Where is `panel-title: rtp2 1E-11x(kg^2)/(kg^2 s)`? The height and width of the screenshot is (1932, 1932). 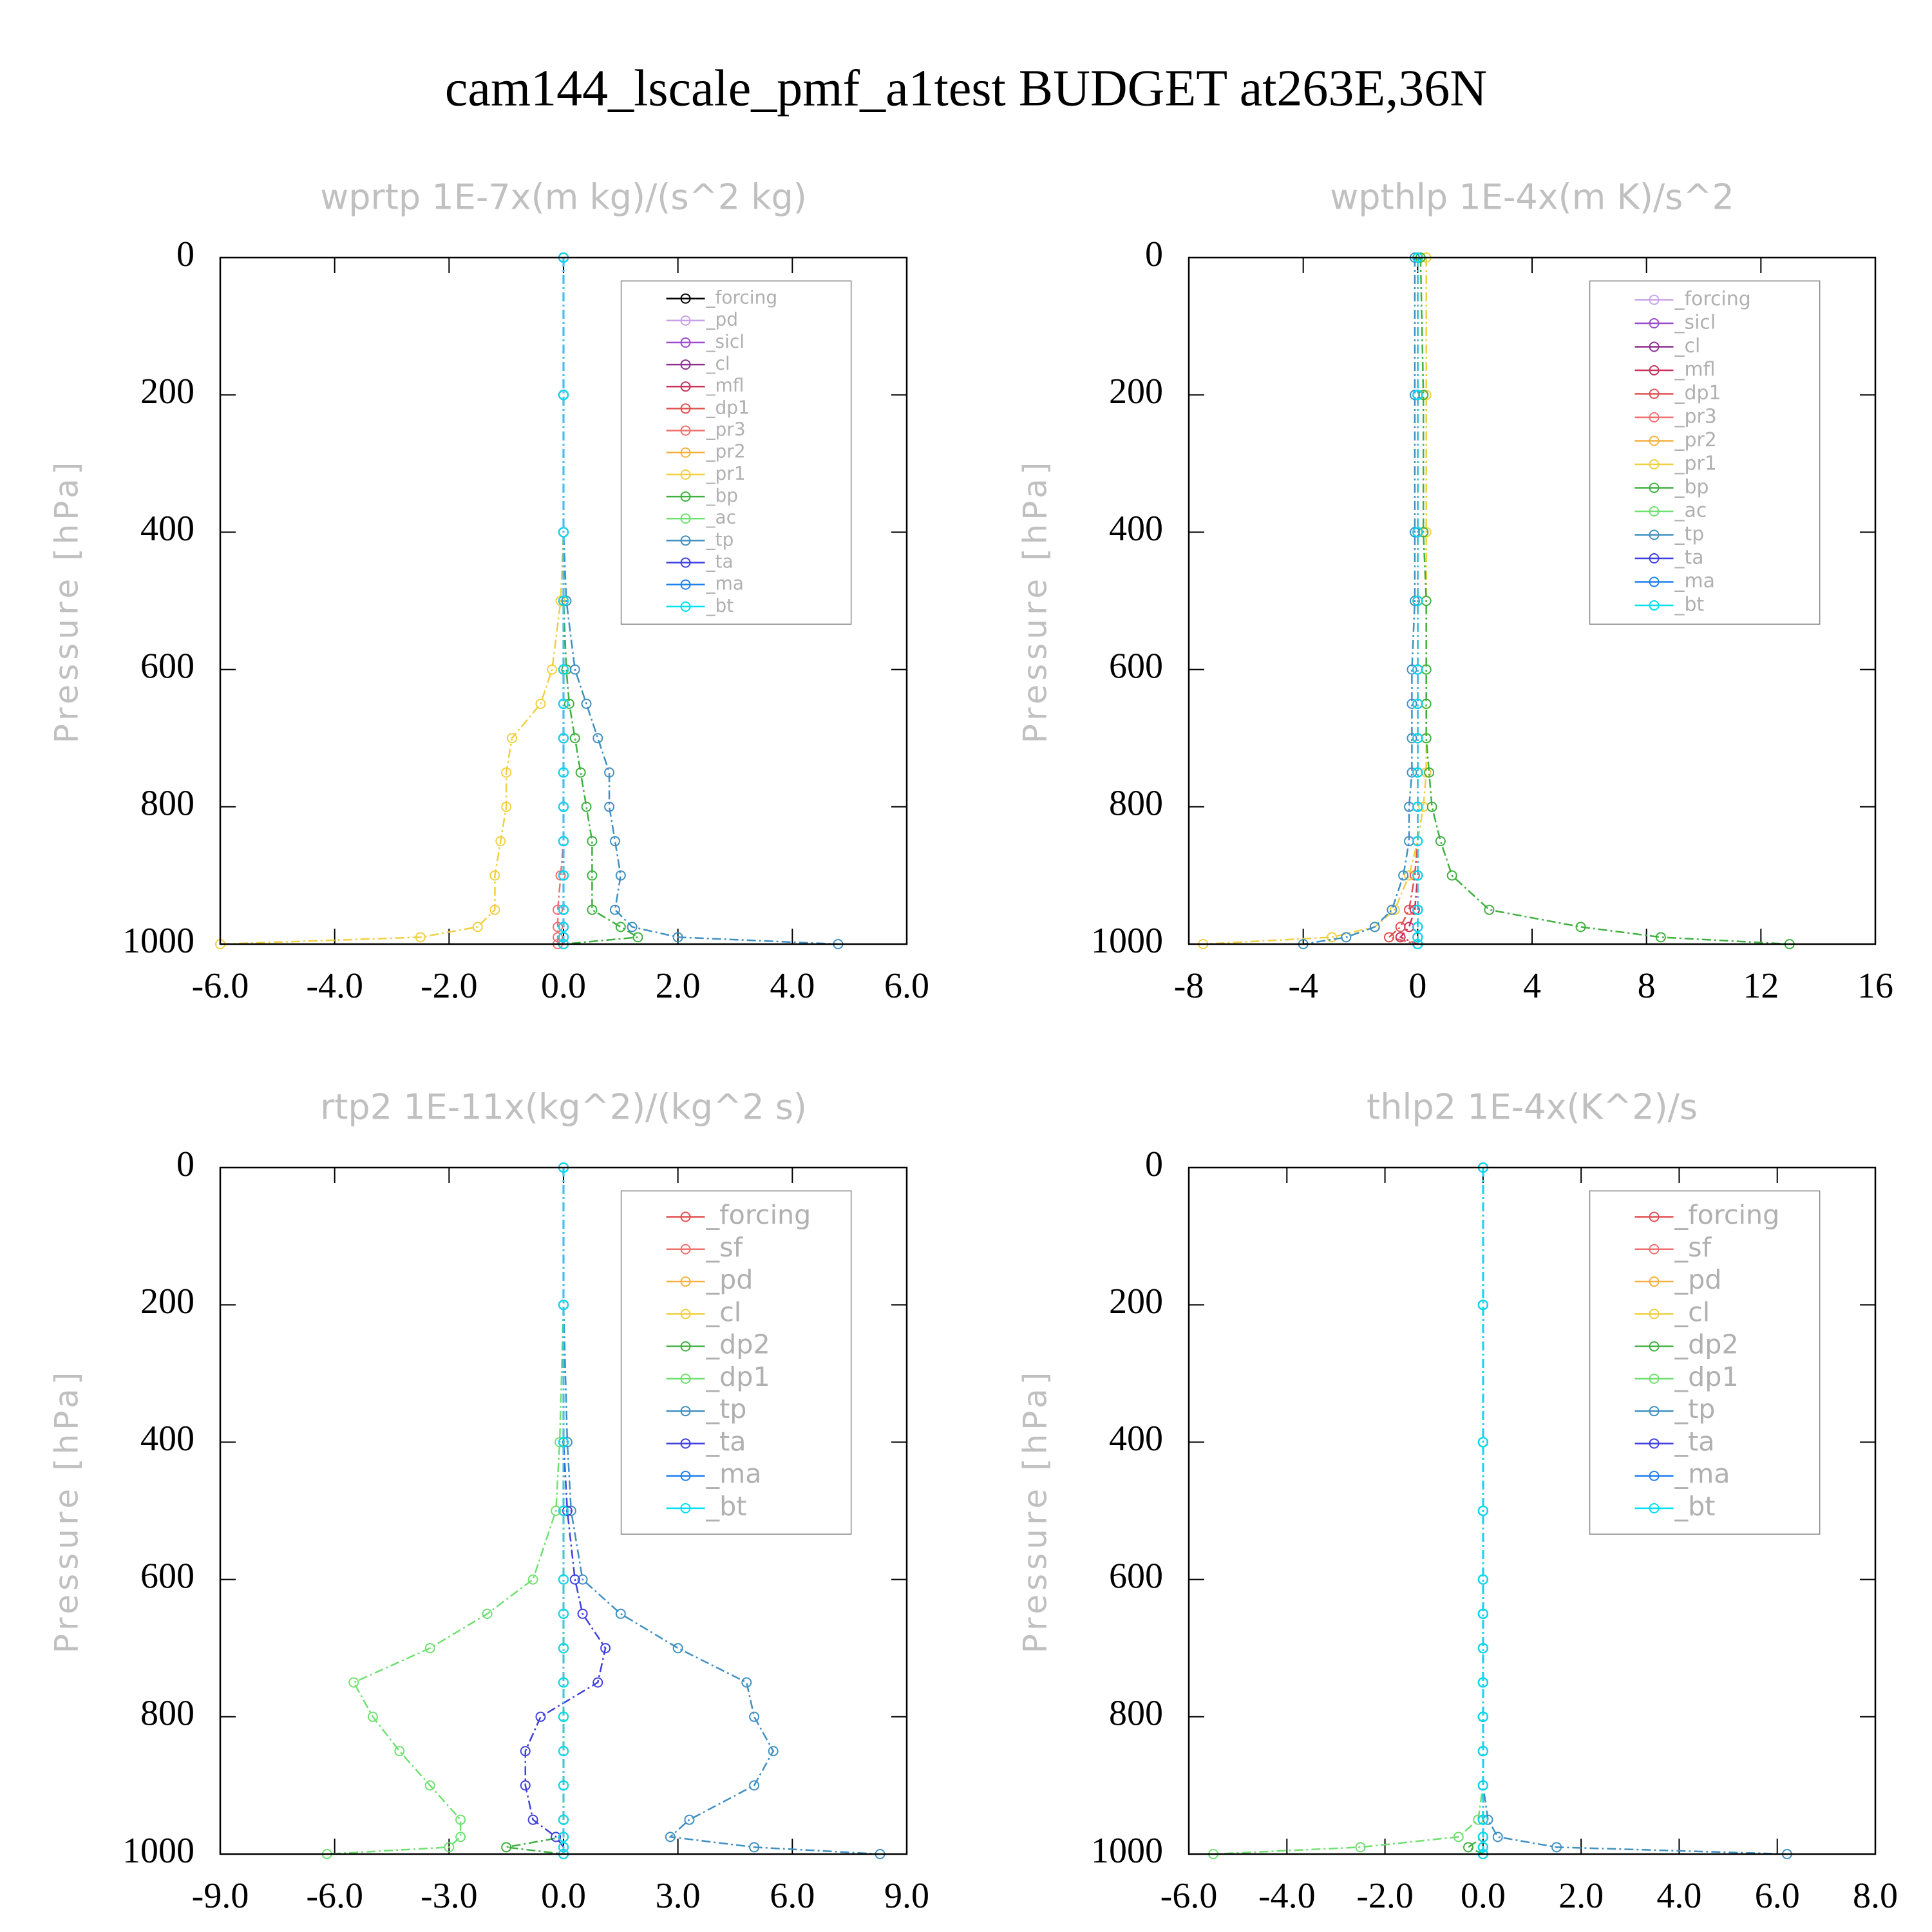 panel-title: rtp2 1E-11x(kg^2)/(kg^2 s) is located at coordinates (563, 1107).